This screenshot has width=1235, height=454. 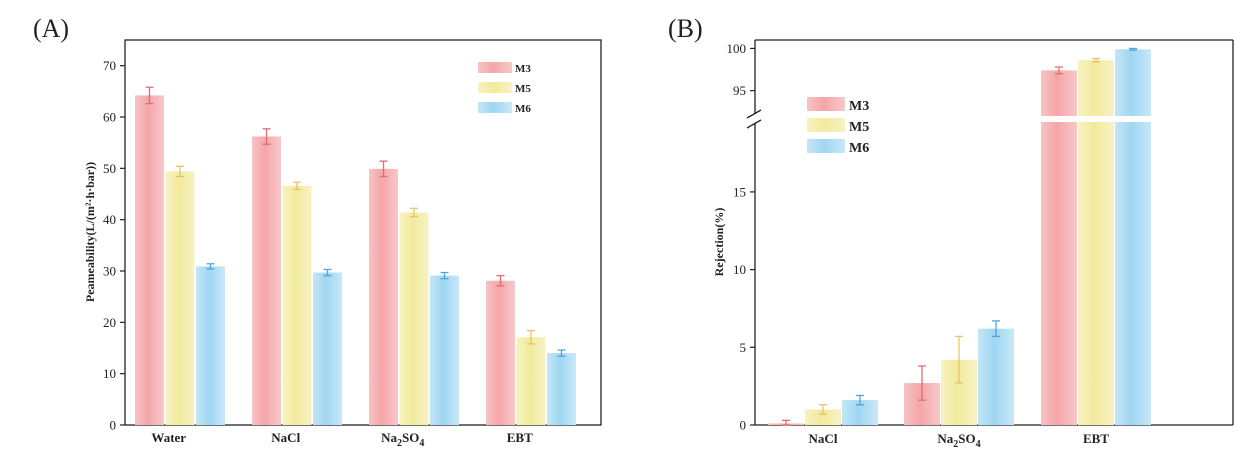 I want to click on y-tick-label: 15, so click(x=739, y=191).